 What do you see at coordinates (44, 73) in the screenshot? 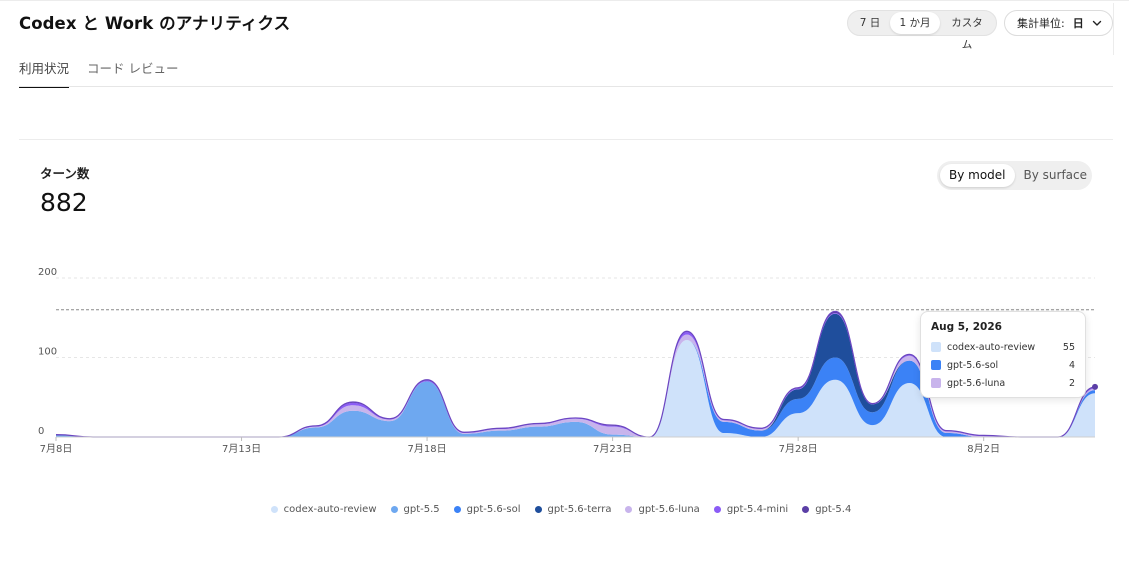
I see `tab-usage: 利用状況` at bounding box center [44, 73].